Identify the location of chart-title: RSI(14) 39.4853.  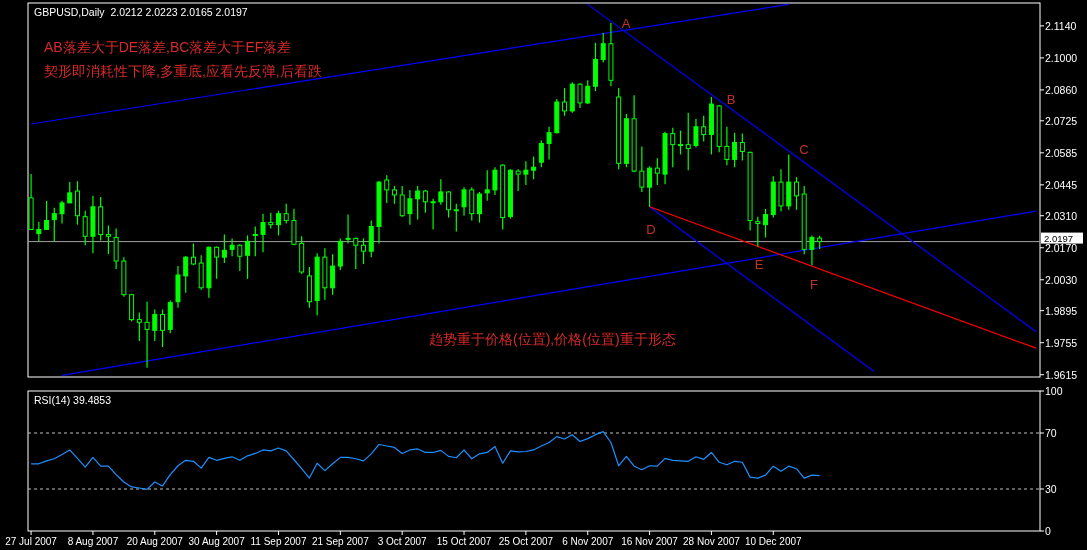
(73, 400).